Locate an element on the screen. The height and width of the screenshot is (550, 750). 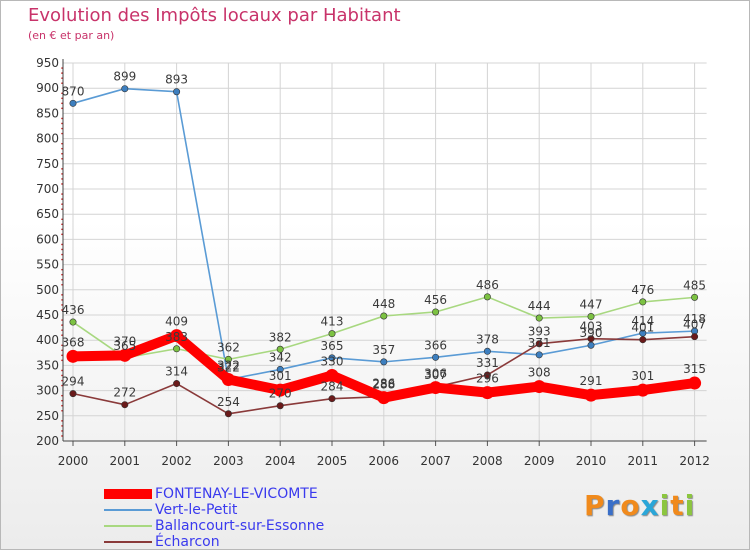
legend-label-fontenay: FONTENAY-LE-VICOMTE is located at coordinates (236, 494).